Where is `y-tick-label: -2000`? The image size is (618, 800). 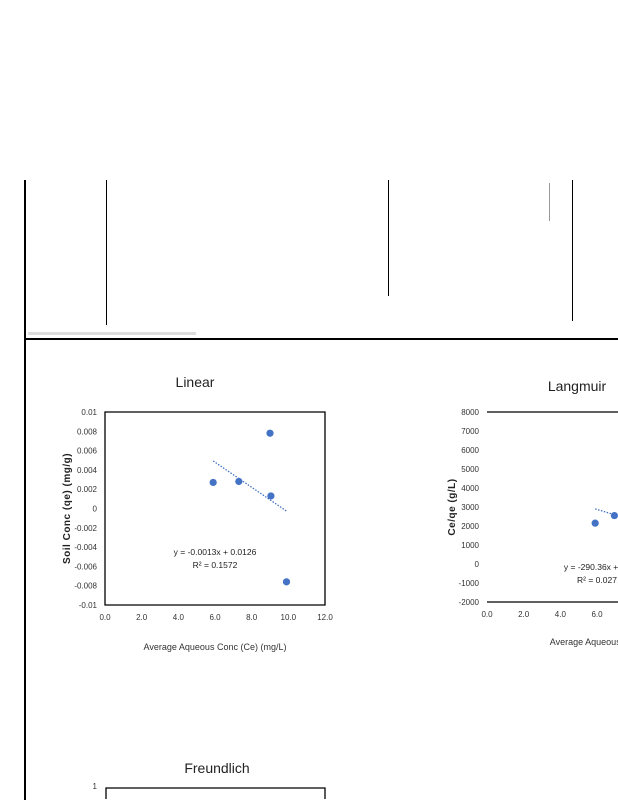 y-tick-label: -2000 is located at coordinates (469, 602).